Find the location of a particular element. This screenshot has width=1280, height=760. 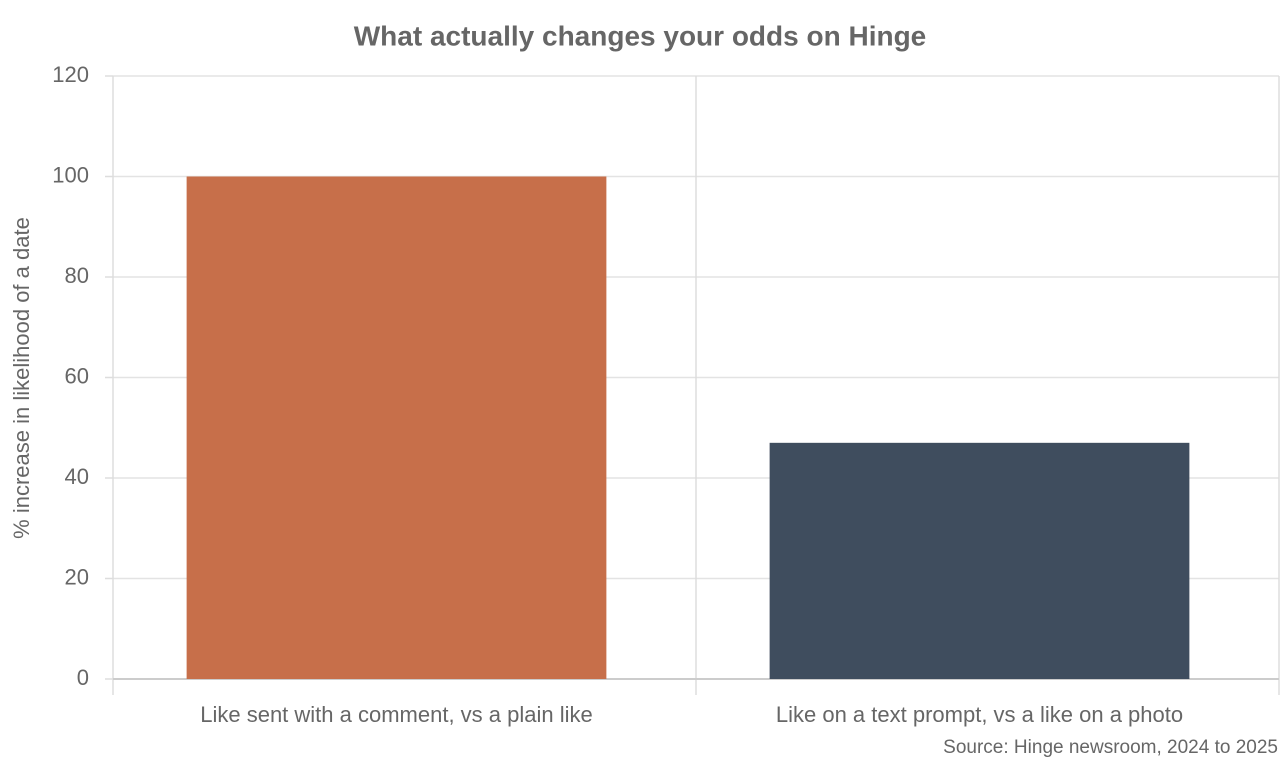

y-tick-label: 60 is located at coordinates (77, 375).